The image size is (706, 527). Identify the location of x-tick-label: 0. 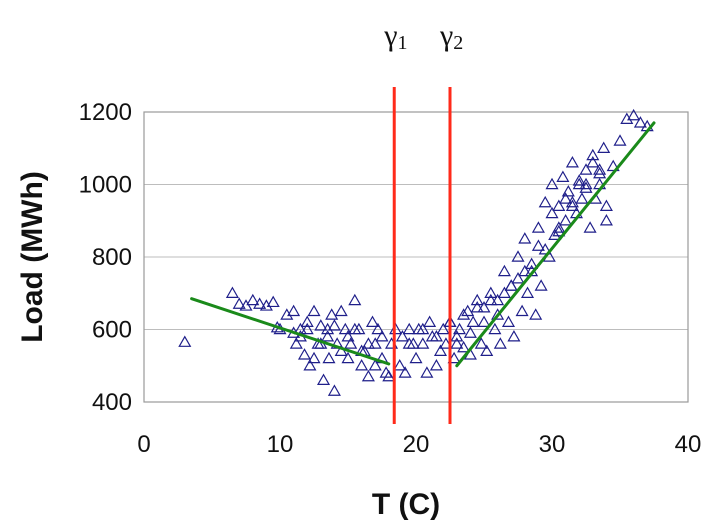
(143, 444).